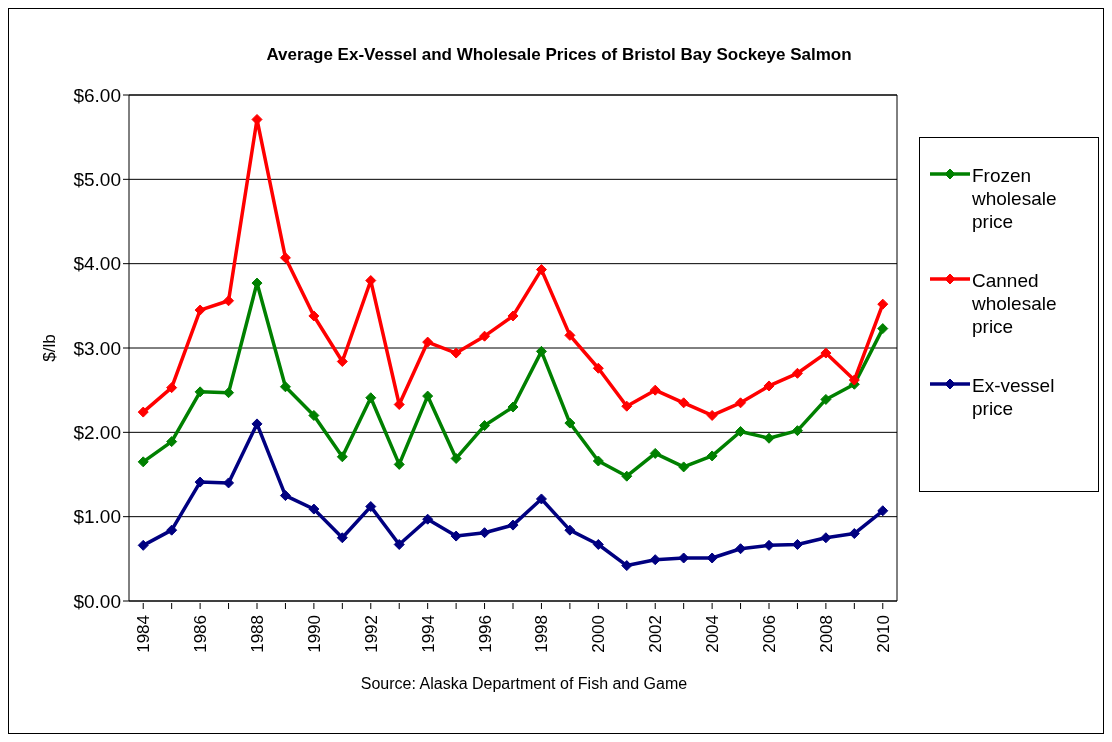  I want to click on x-tick-label: 1996, so click(485, 634).